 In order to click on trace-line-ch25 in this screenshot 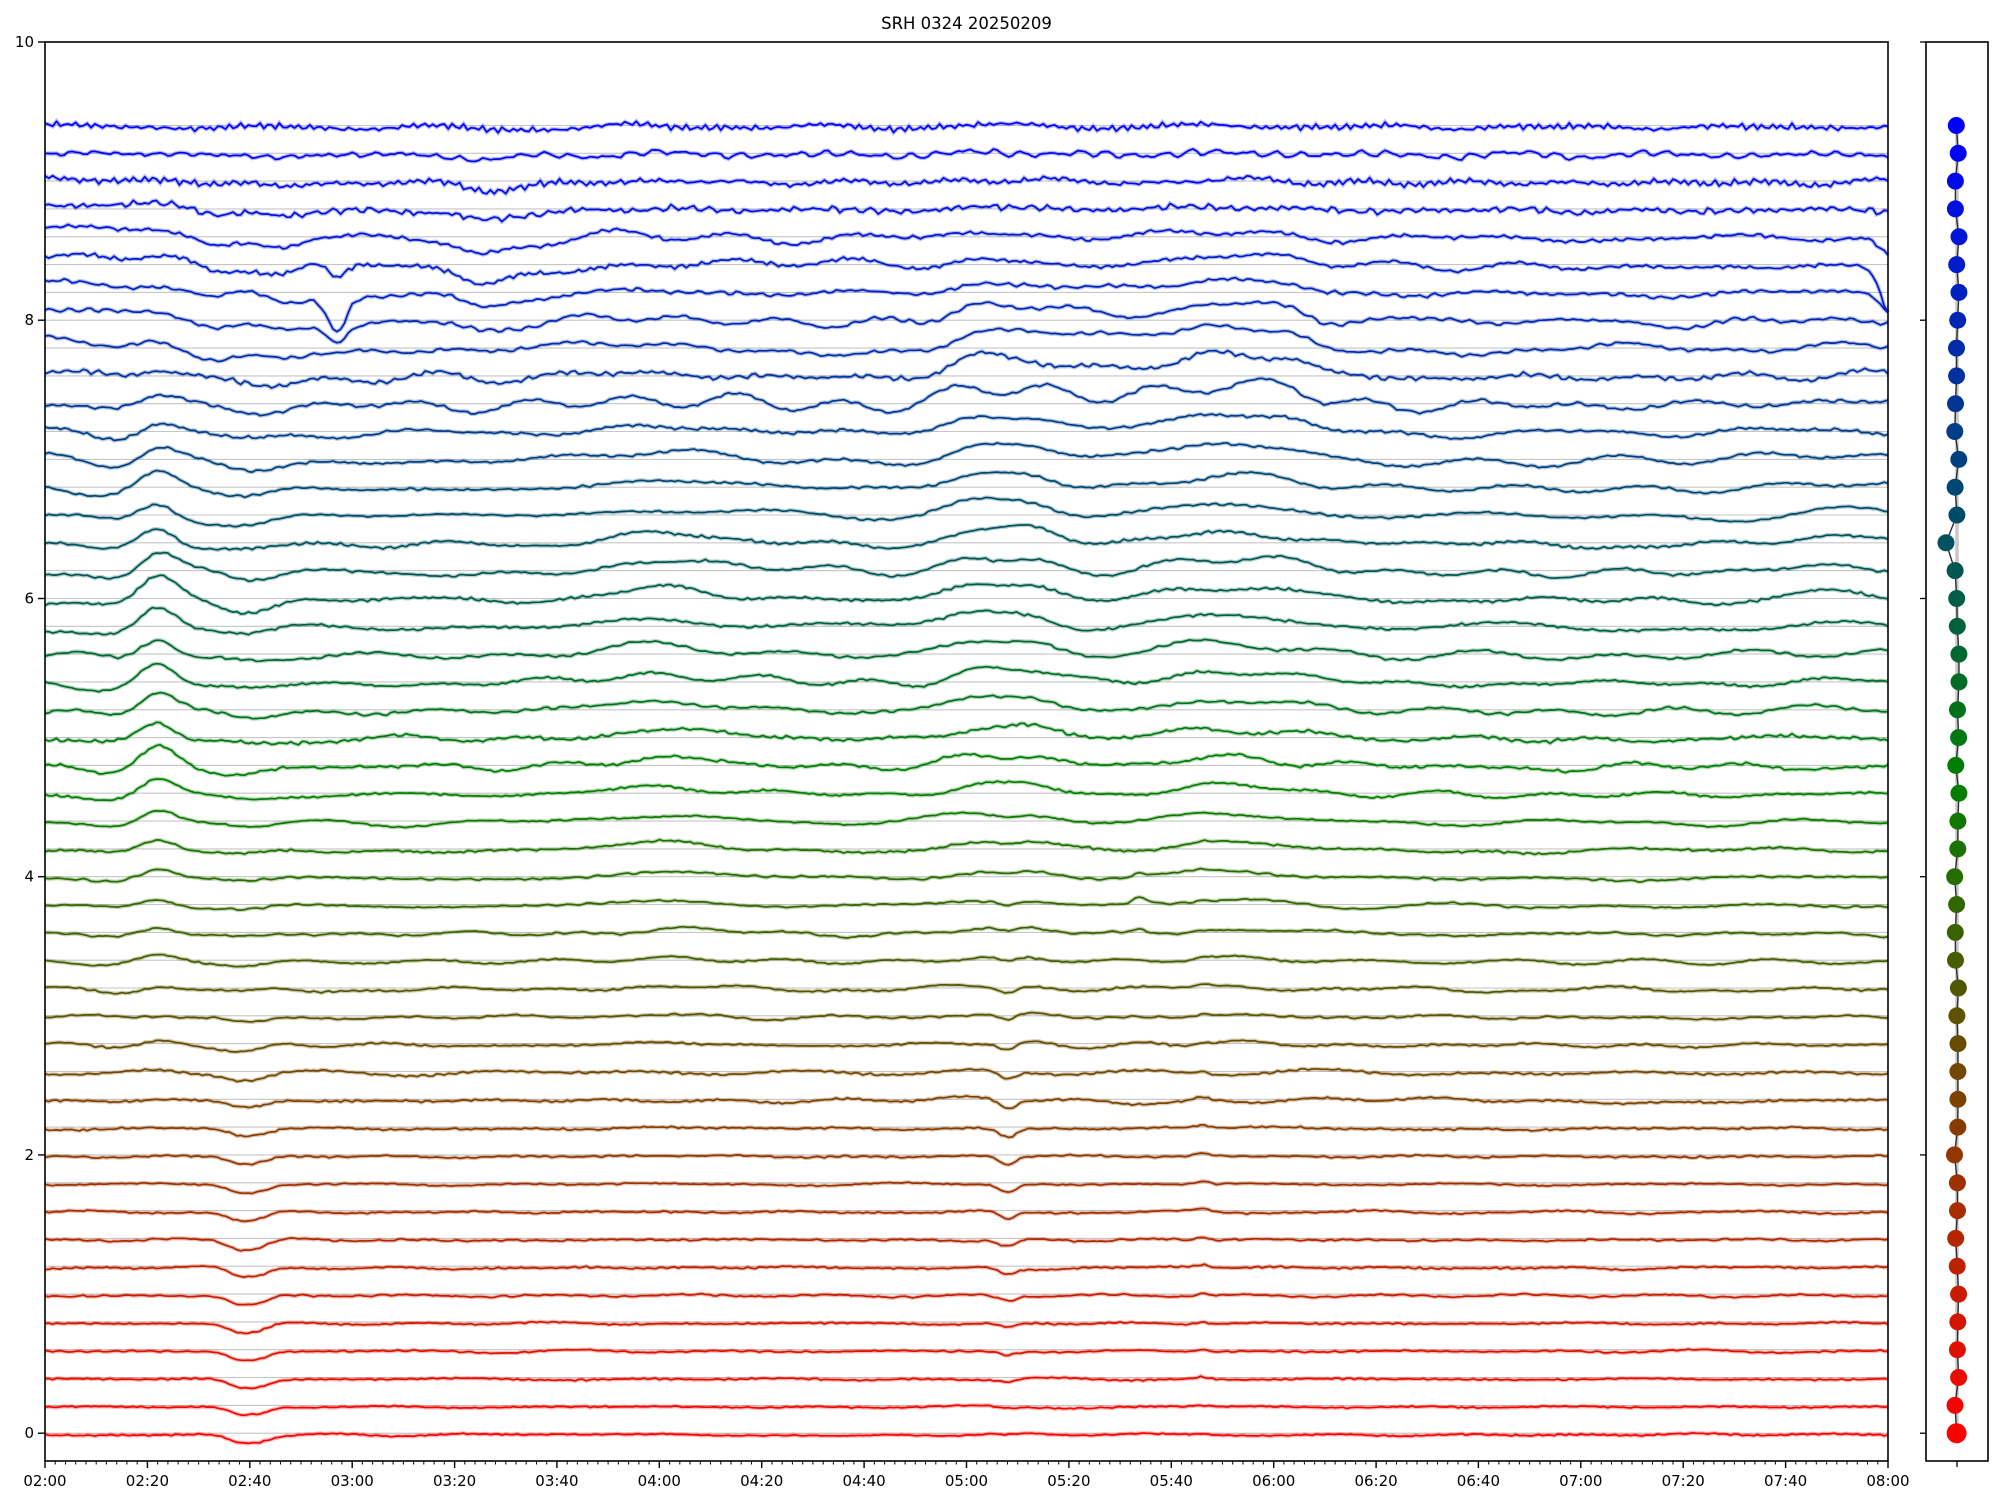, I will do `click(966, 760)`.